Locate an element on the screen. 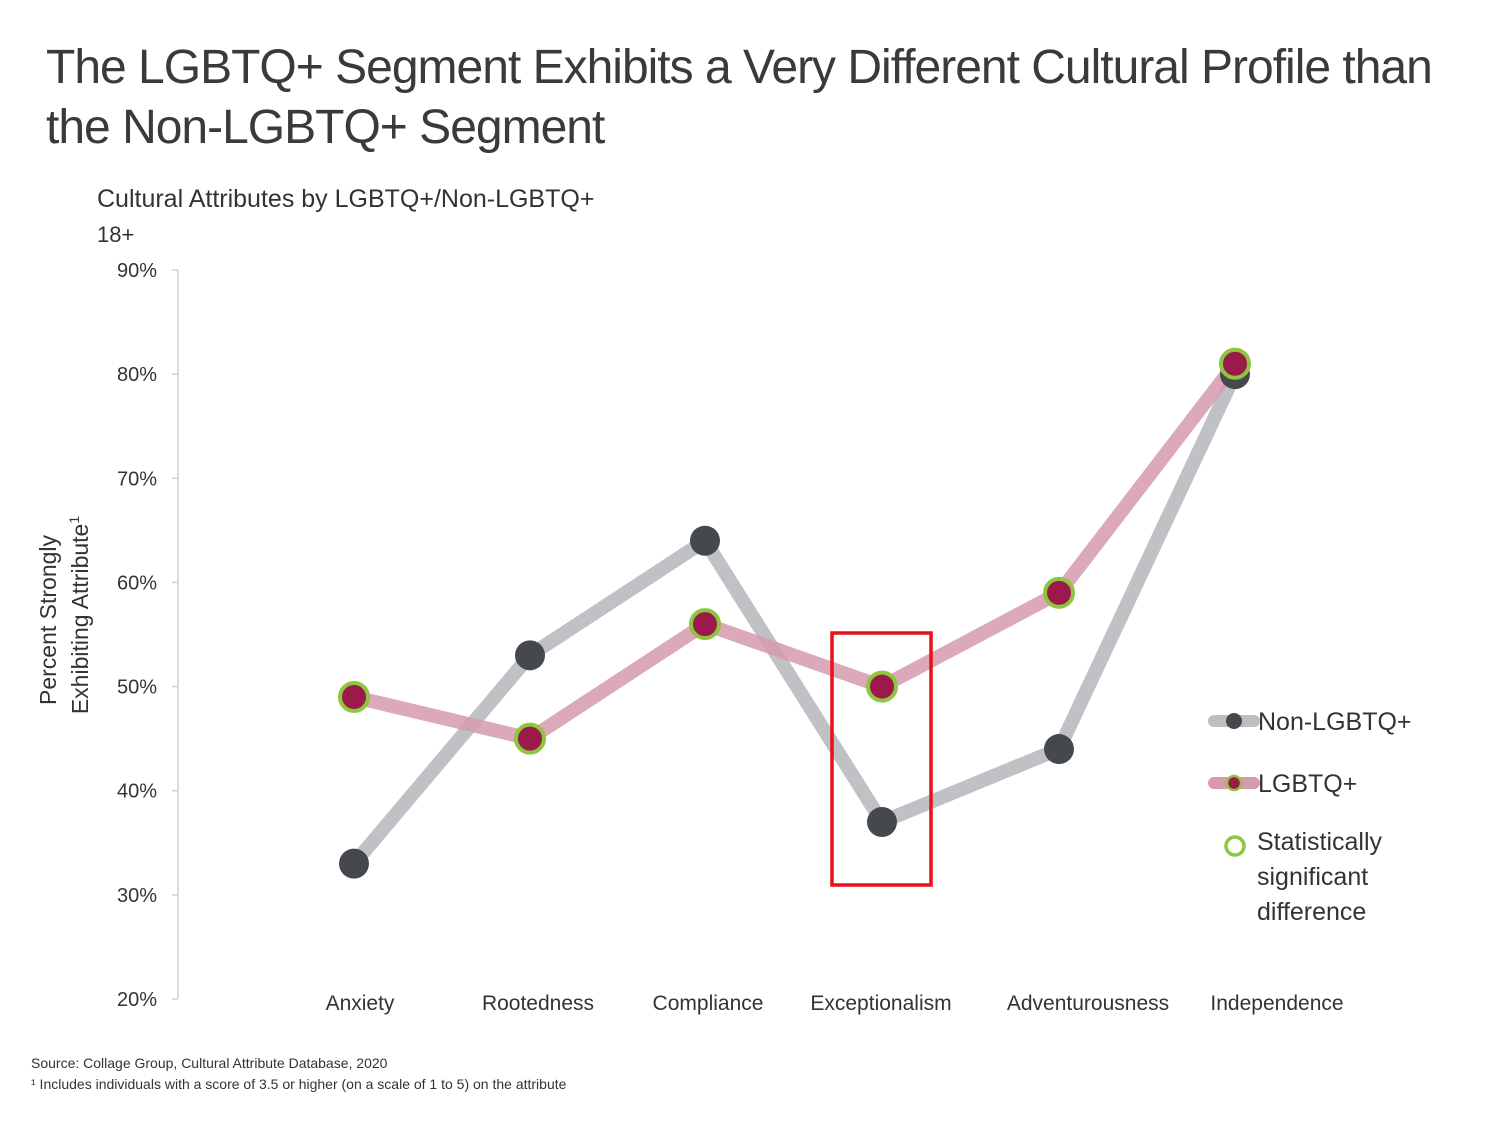 Image resolution: width=1500 pixels, height=1125 pixels. legend-label-significance: difference is located at coordinates (1311, 912).